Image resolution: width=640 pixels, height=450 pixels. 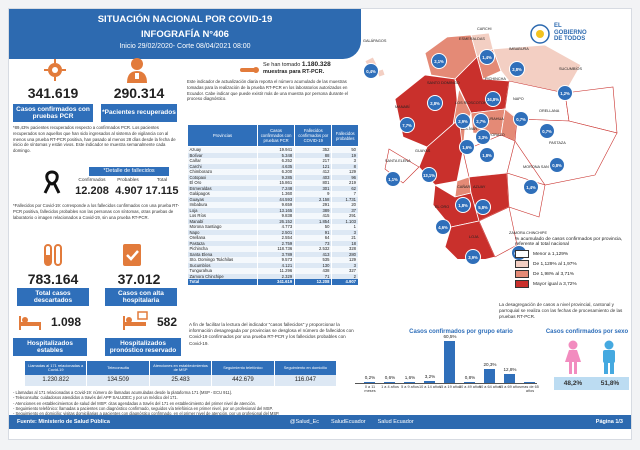 I want to click on province-name-cell: Napo, so click(x=222, y=232).